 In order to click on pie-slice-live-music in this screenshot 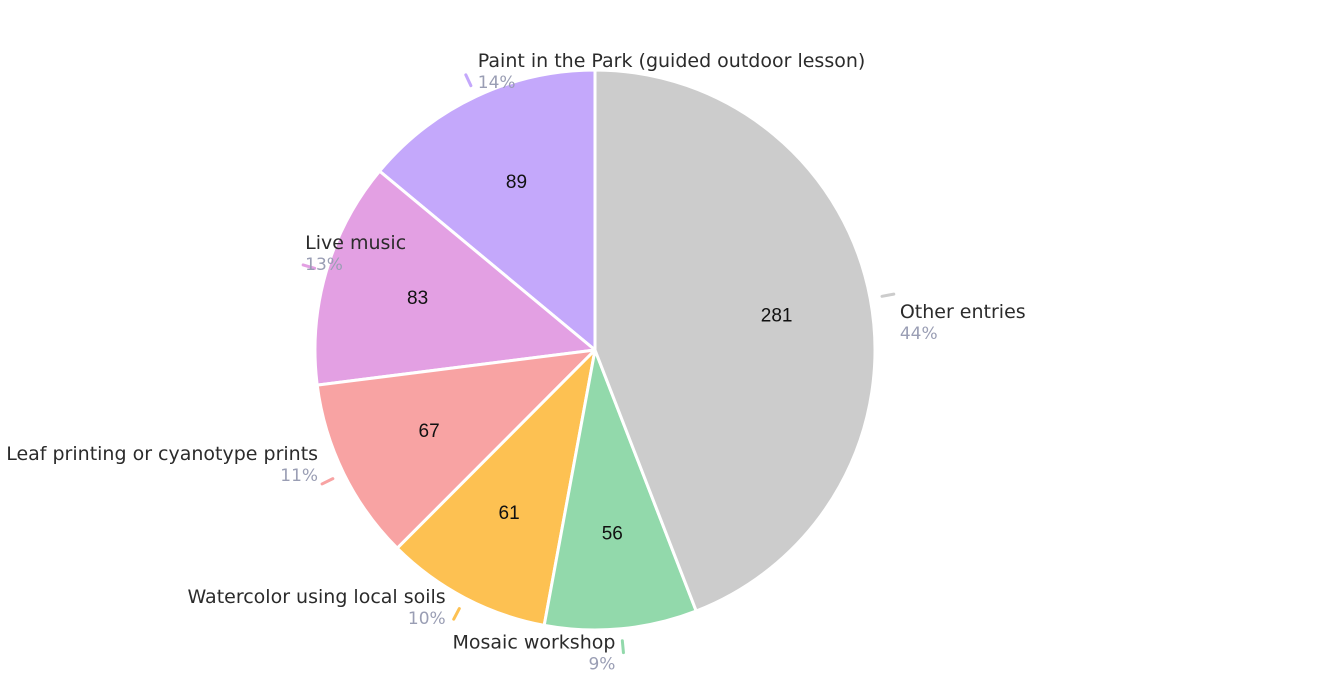, I will do `click(455, 278)`.